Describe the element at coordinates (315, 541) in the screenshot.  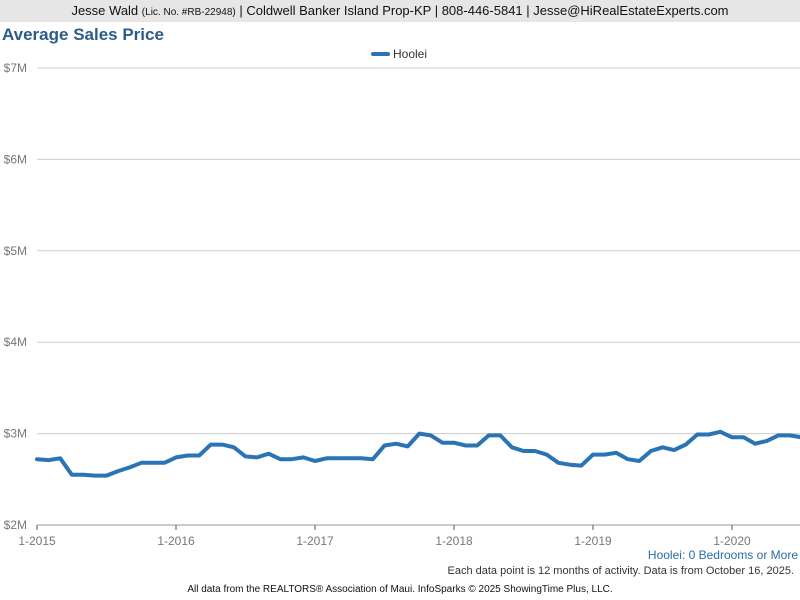
I see `x-tick-label: 1-2017` at that location.